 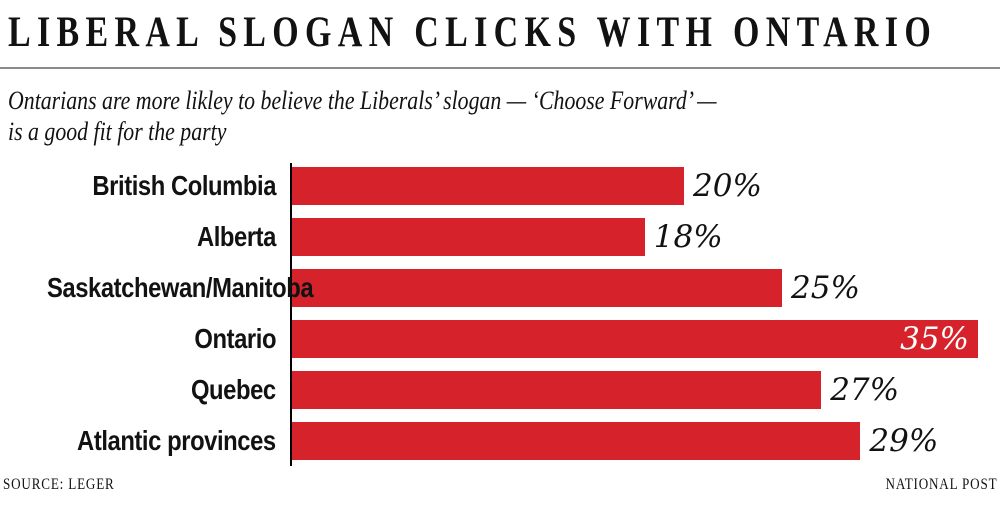 I want to click on chart-row: Saskatchewan/Manitoba 25%, so click(x=500, y=288).